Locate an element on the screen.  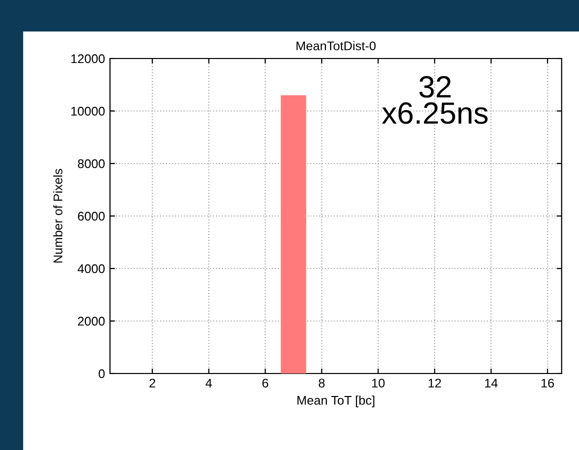
x-tick-label: 10 is located at coordinates (378, 383).